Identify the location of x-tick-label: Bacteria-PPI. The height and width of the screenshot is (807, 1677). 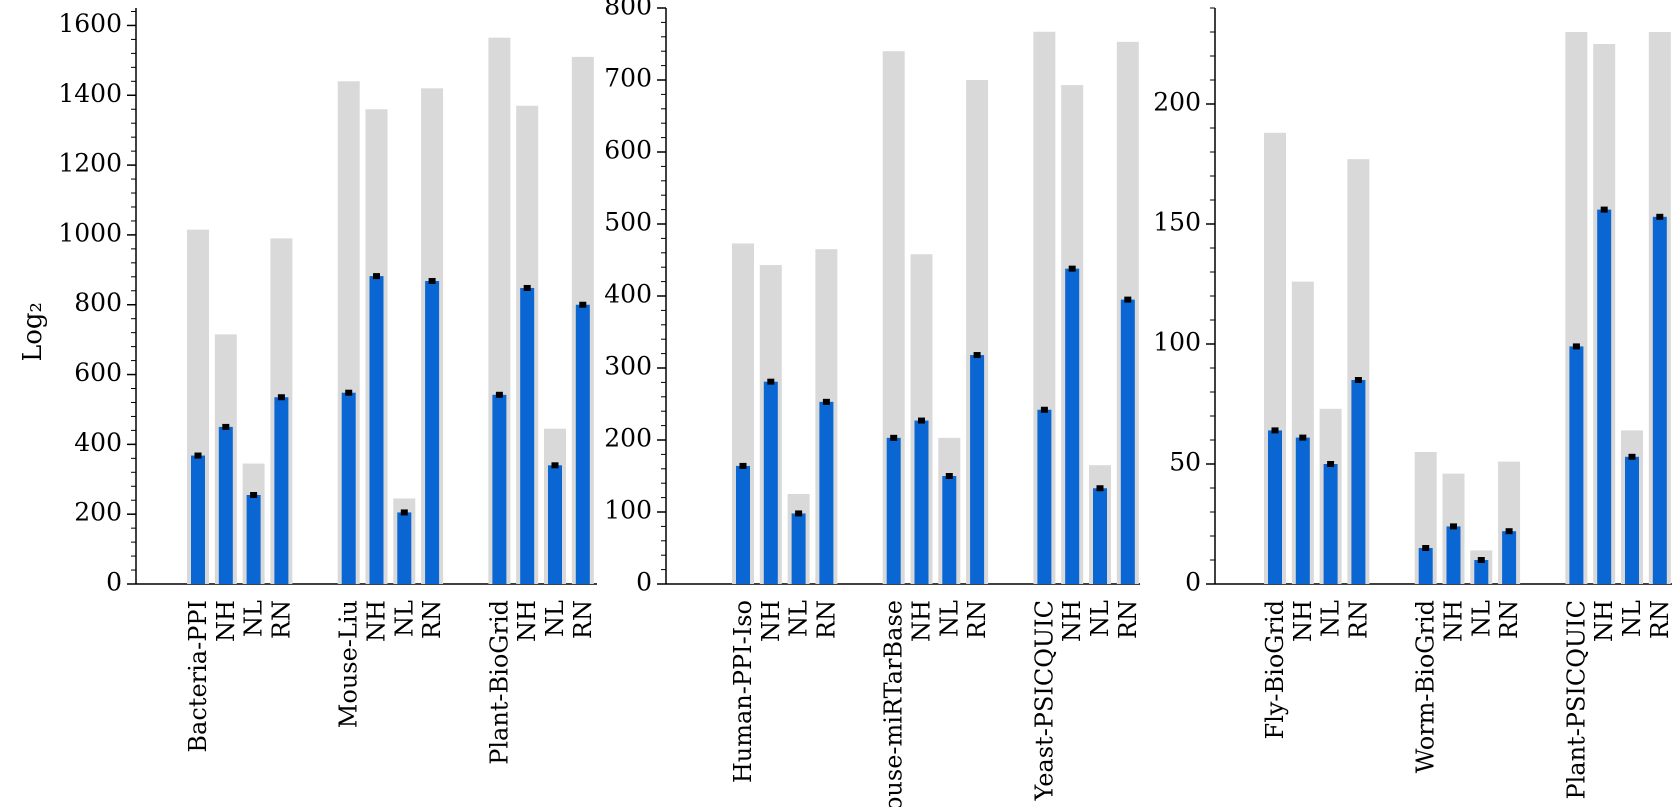
(198, 676).